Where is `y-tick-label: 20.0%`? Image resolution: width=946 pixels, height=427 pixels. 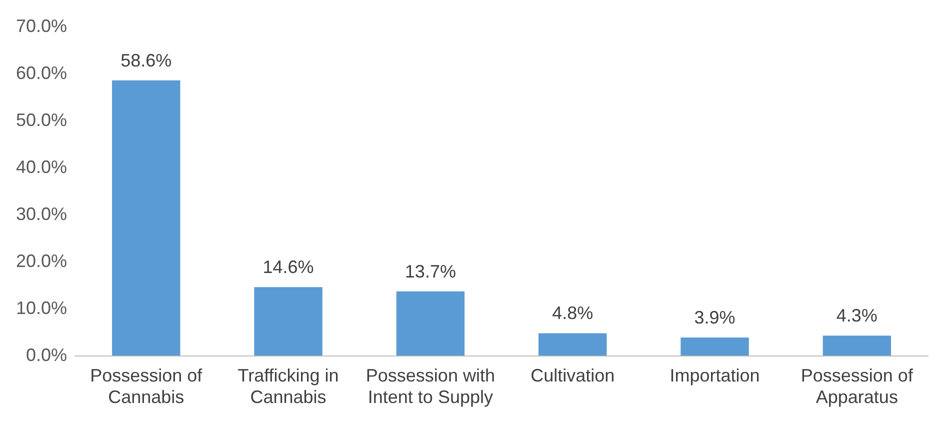
y-tick-label: 20.0% is located at coordinates (42, 260).